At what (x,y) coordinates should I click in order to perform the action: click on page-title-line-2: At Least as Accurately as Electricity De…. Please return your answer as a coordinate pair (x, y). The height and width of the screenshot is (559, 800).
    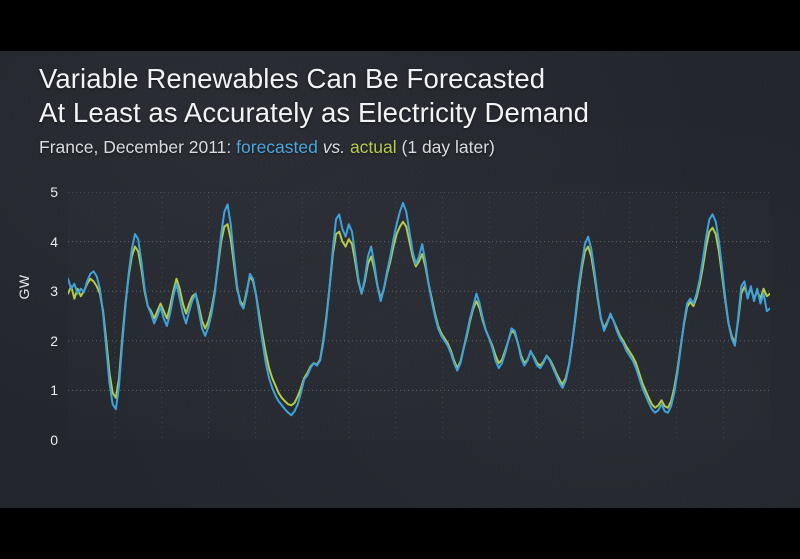
    Looking at the image, I should click on (314, 112).